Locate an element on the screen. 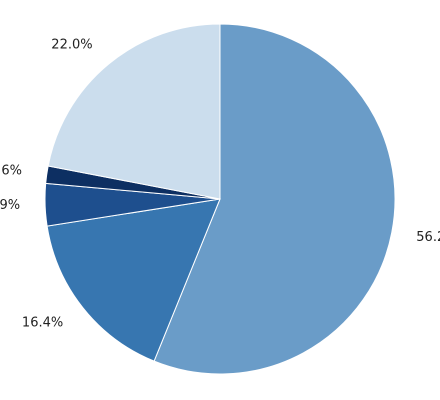  slice-label: 1.6% is located at coordinates (11, 171).